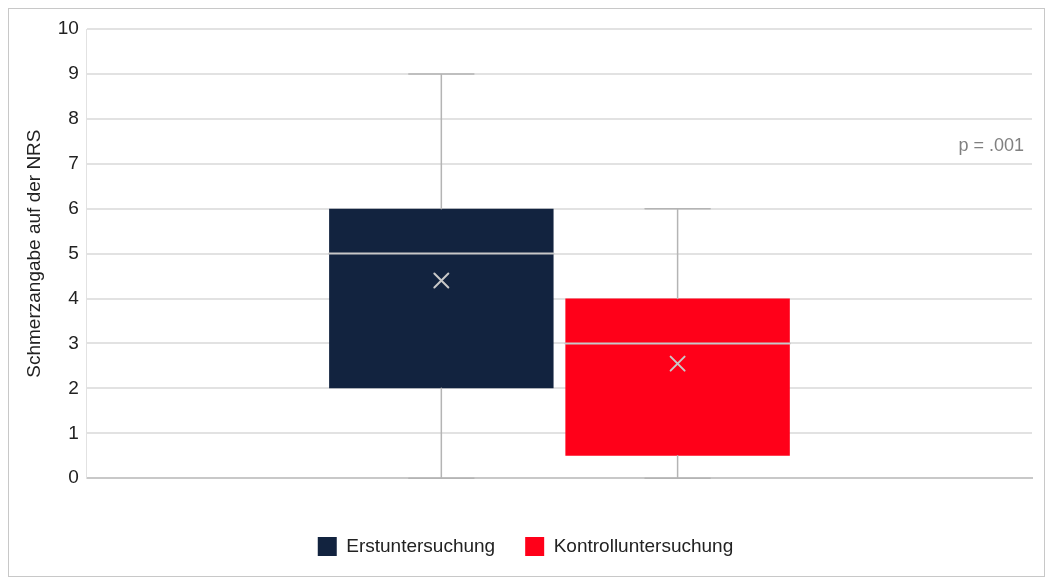 This screenshot has height=585, width=1053. What do you see at coordinates (421, 545) in the screenshot?
I see `legend-label: Erstuntersuchung` at bounding box center [421, 545].